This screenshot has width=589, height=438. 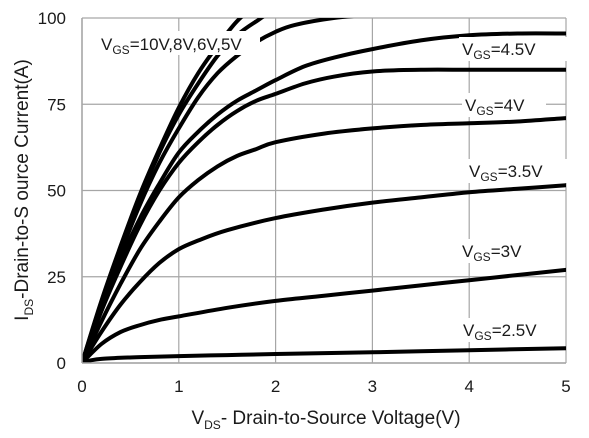 I want to click on x-tick-label: 5, so click(x=565, y=386).